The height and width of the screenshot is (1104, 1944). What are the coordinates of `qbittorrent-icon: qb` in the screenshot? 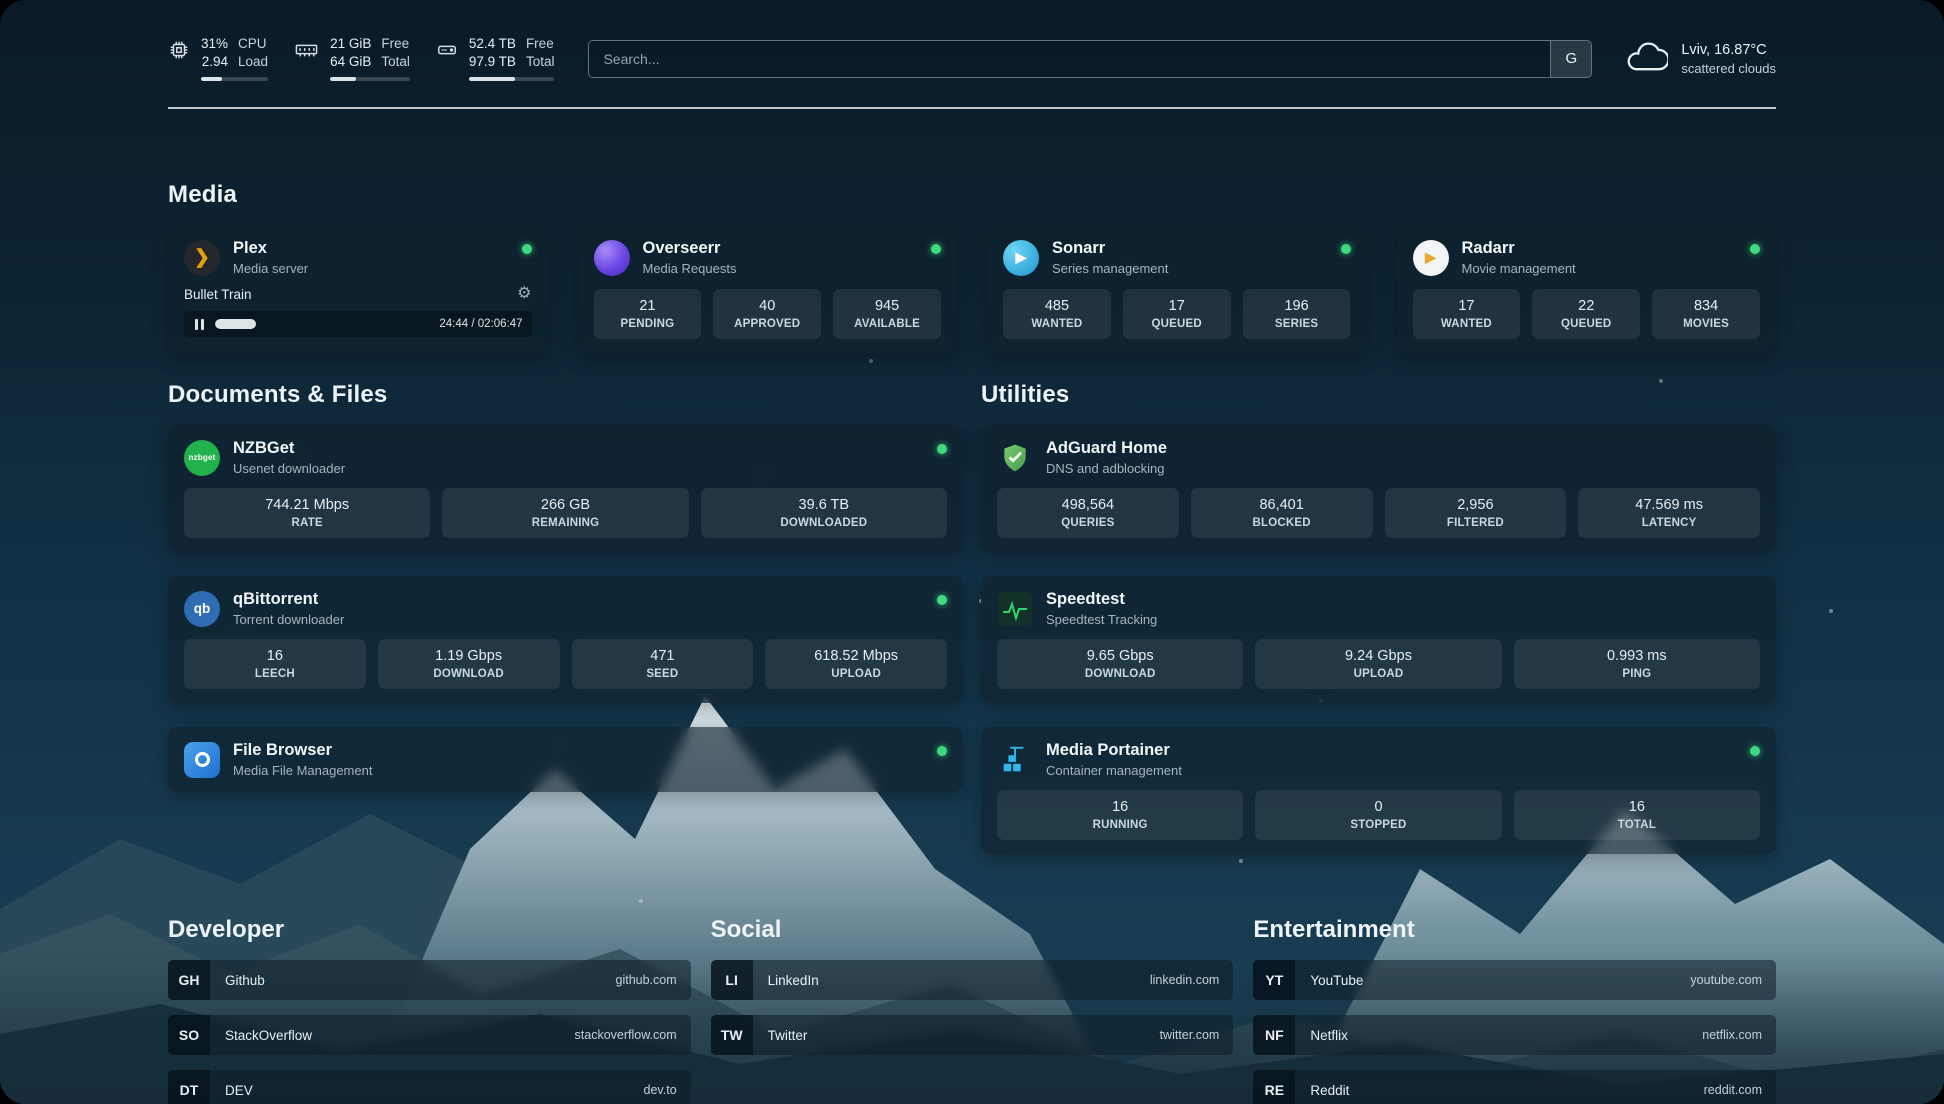 It's located at (202, 608).